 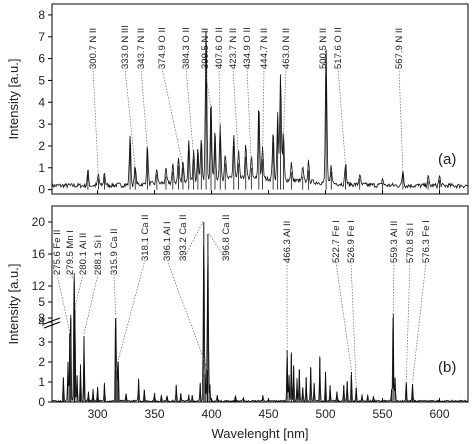 I want to click on line-label: 559.3 Al II, so click(x=394, y=242).